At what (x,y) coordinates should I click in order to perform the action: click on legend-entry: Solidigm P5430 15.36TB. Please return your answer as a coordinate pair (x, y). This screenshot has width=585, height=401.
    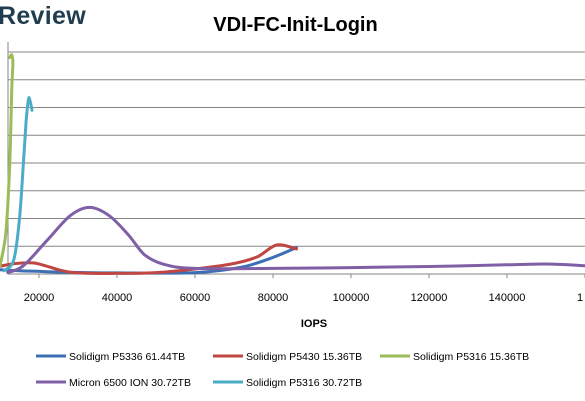
    Looking at the image, I should click on (304, 357).